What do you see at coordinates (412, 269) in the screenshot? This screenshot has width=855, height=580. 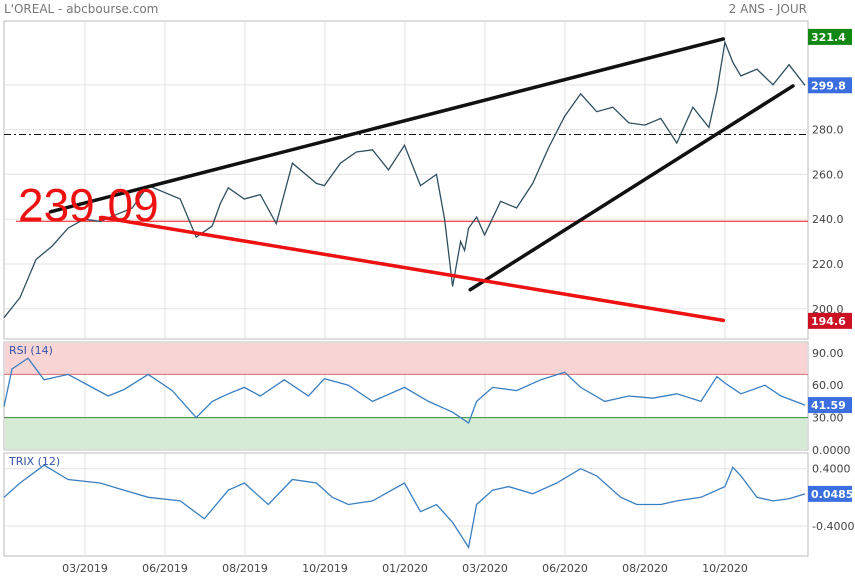 I see `red-trendline` at bounding box center [412, 269].